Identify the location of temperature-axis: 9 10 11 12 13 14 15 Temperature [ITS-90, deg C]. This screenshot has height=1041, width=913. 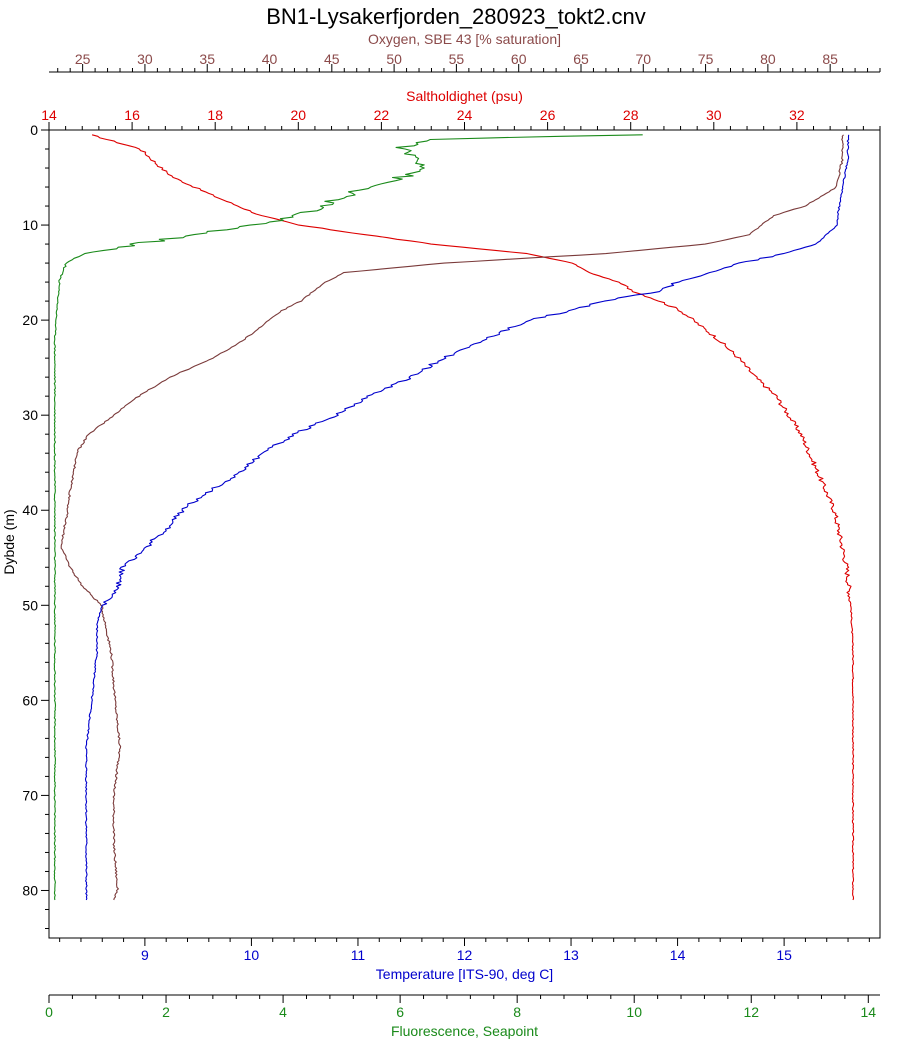
(464, 960).